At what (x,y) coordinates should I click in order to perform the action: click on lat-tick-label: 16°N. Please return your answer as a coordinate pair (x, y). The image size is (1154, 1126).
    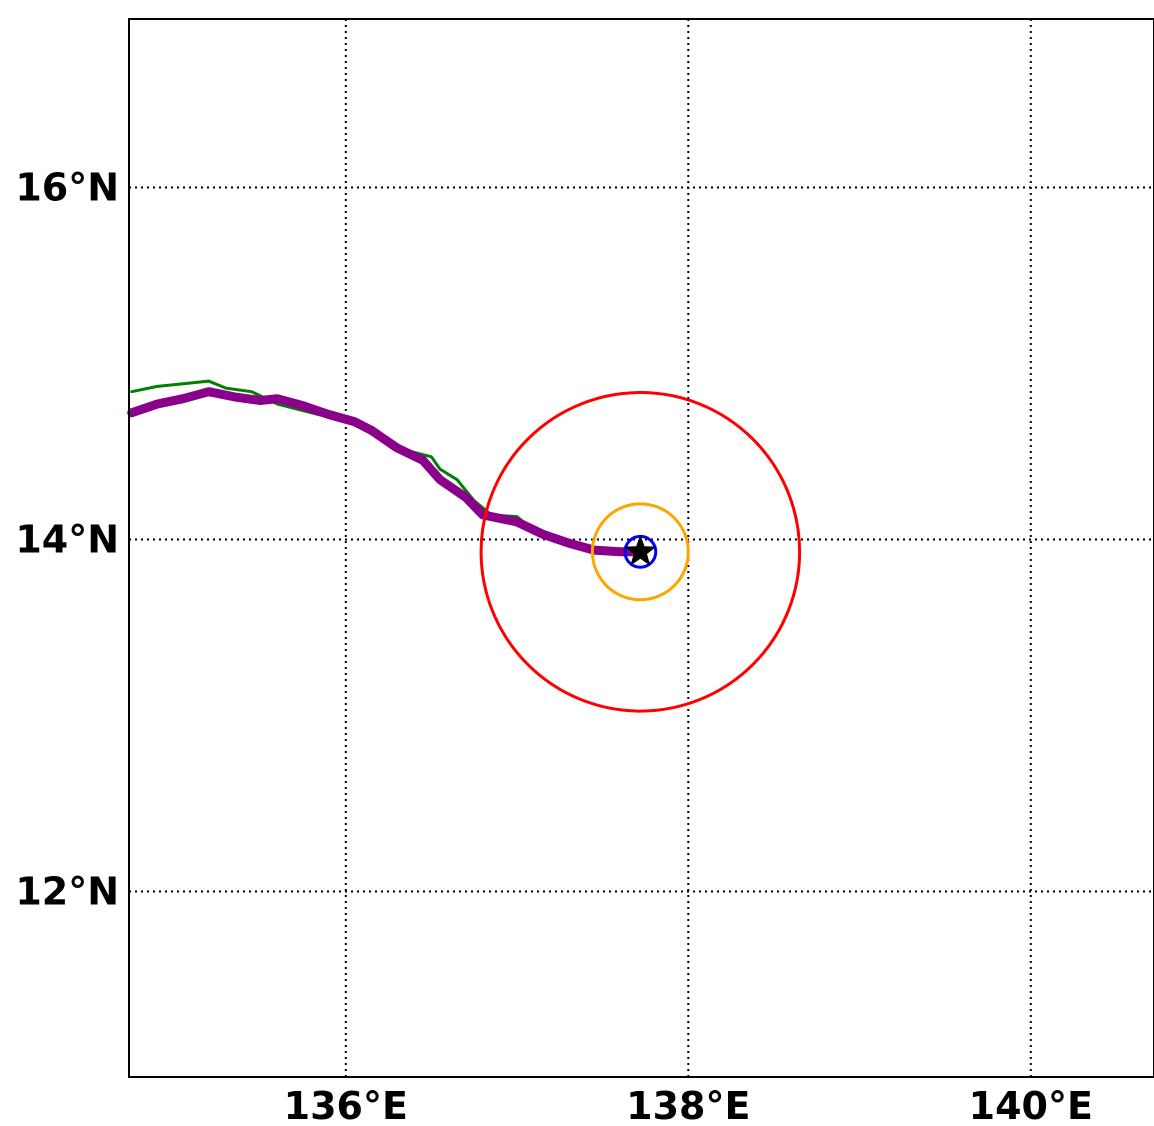
    Looking at the image, I should click on (67, 188).